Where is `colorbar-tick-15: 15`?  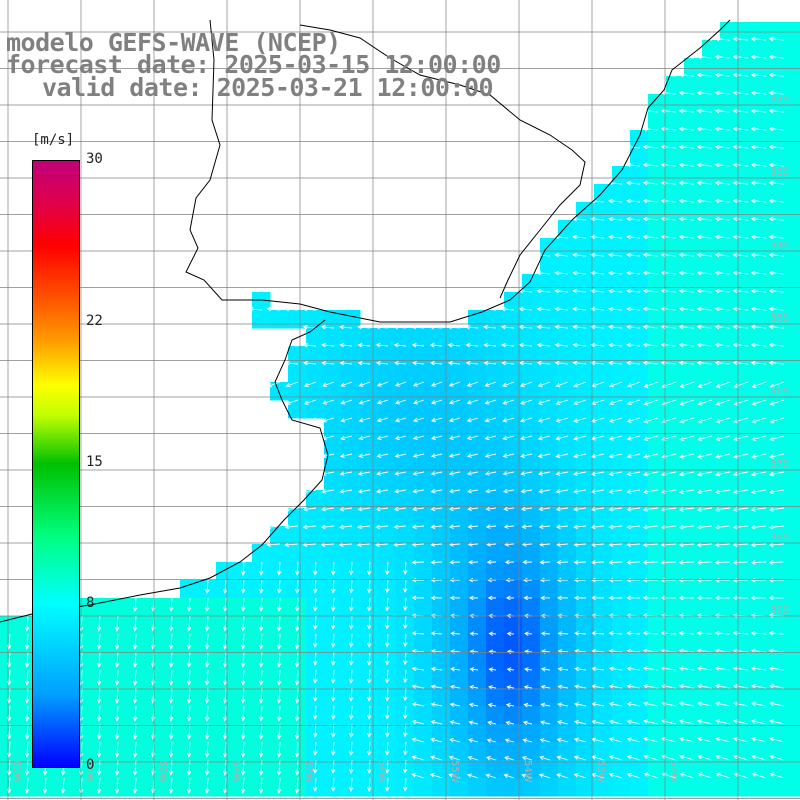
colorbar-tick-15: 15 is located at coordinates (94, 462).